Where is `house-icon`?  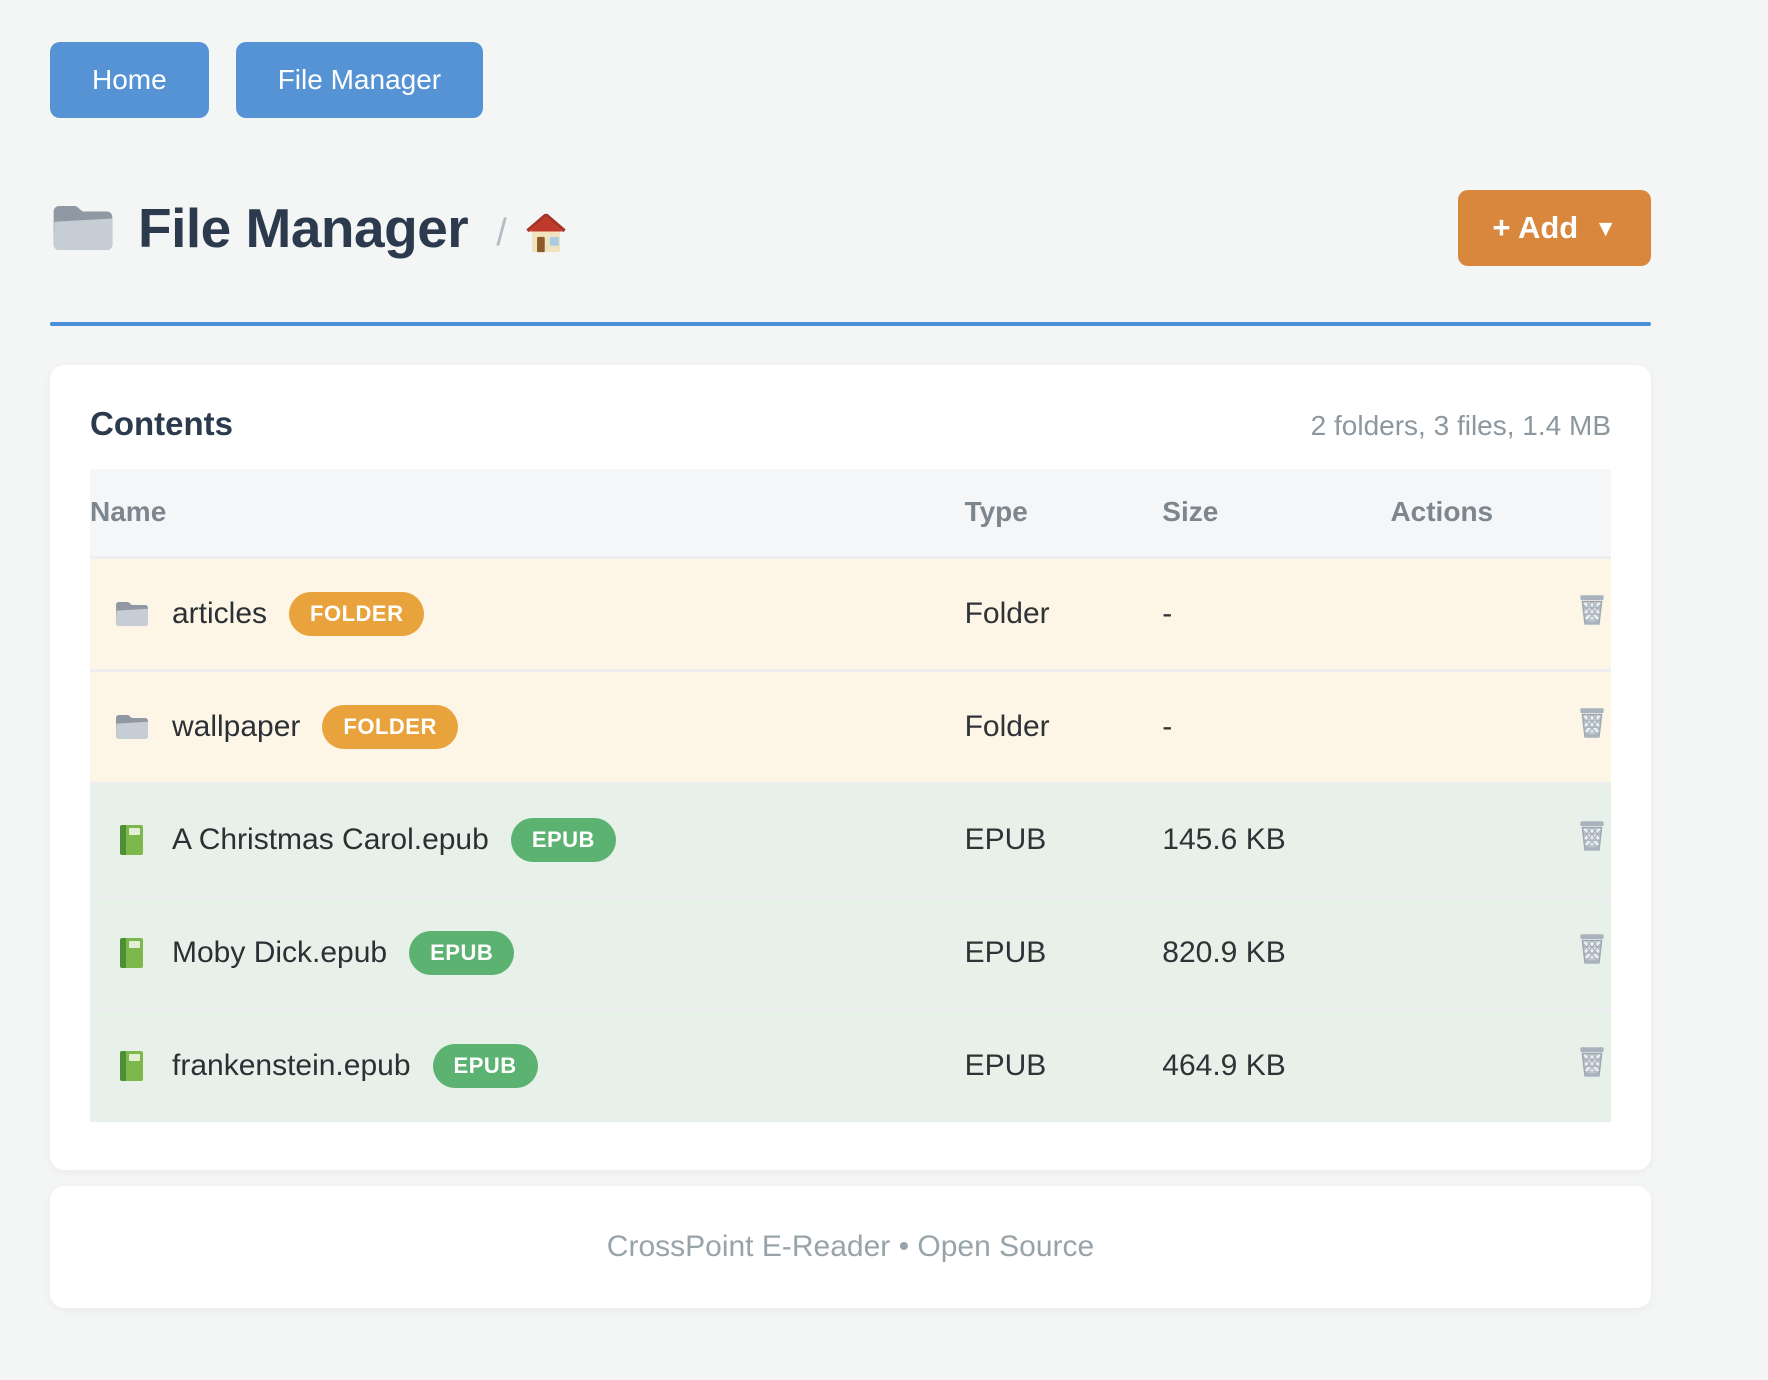 house-icon is located at coordinates (546, 233).